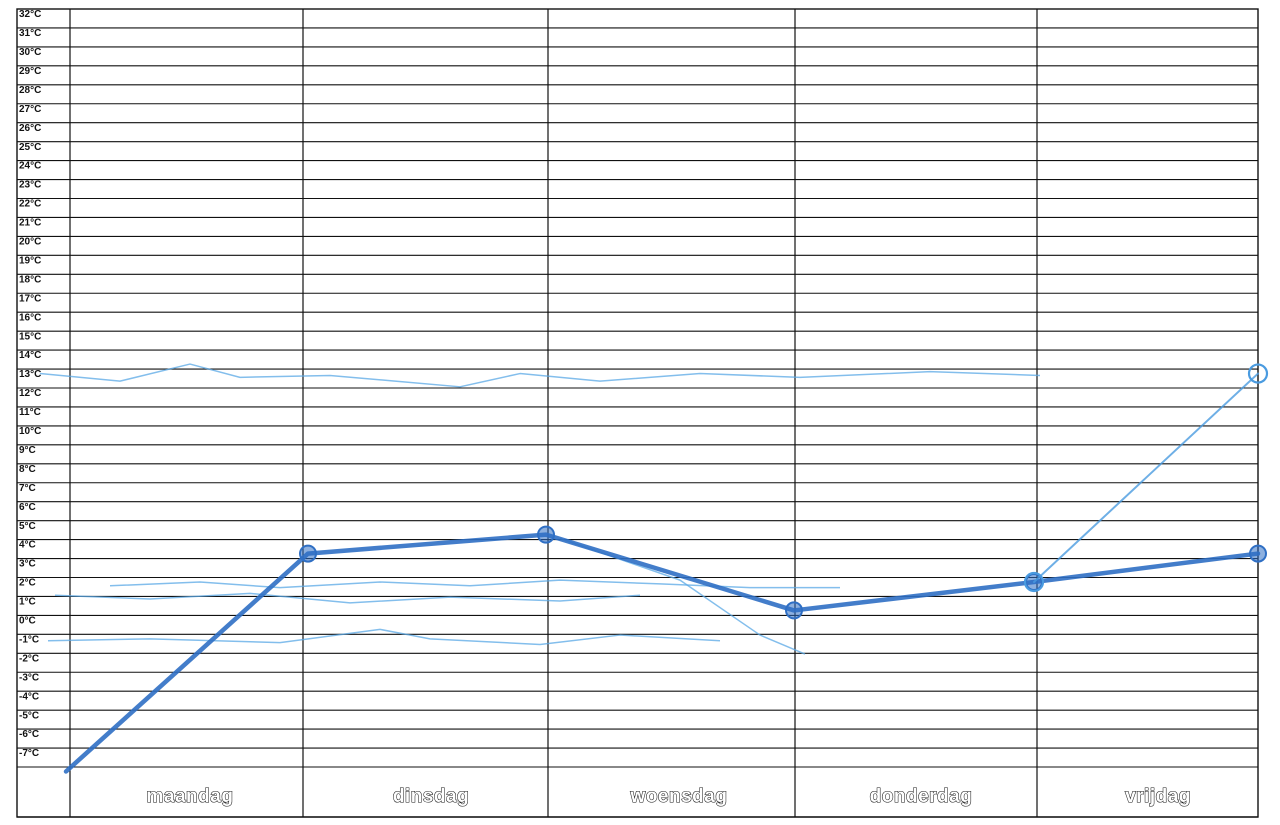 The image size is (1280, 825). I want to click on y-tick-label: 30°C, so click(30, 52).